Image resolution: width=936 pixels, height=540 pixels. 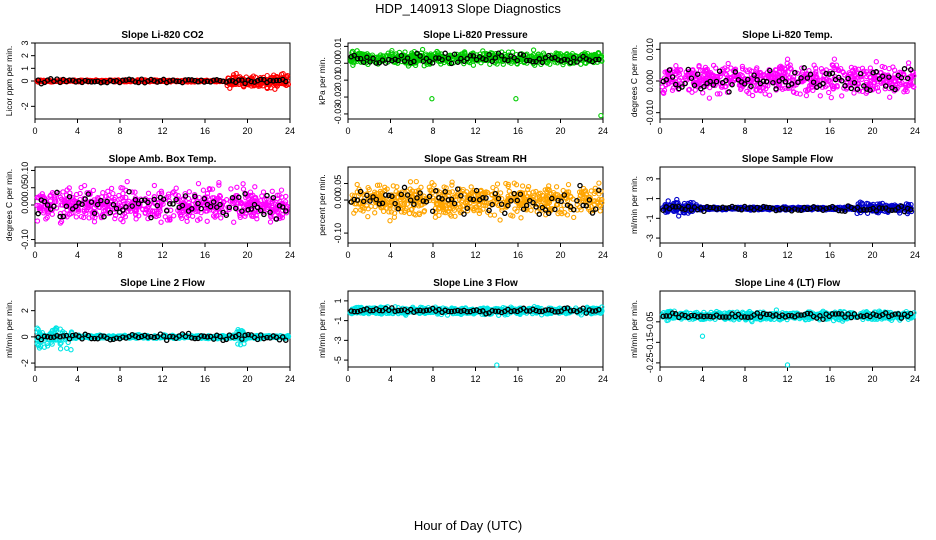 What do you see at coordinates (25, 336) in the screenshot?
I see `y-tick-label: 0` at bounding box center [25, 336].